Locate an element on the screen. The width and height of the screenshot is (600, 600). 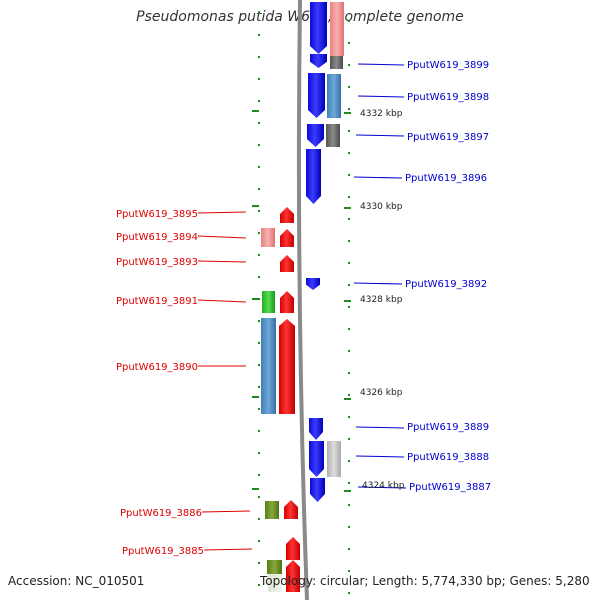
scale-label: 4332 kbp is located at coordinates (381, 114).